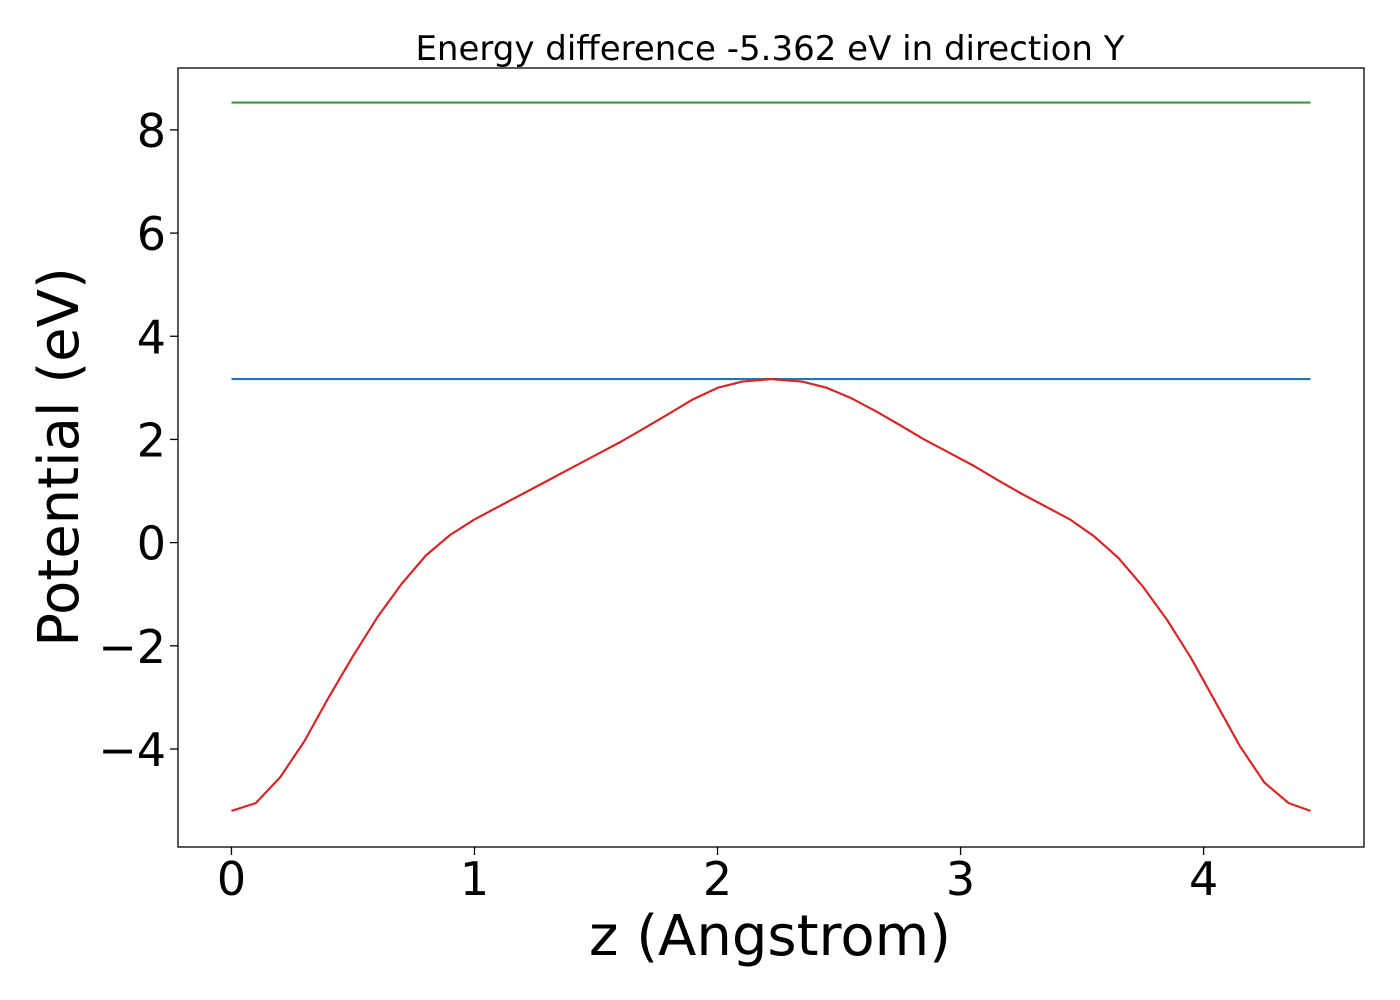 The width and height of the screenshot is (1400, 1000). I want to click on y-tick-label: −2, so click(132, 647).